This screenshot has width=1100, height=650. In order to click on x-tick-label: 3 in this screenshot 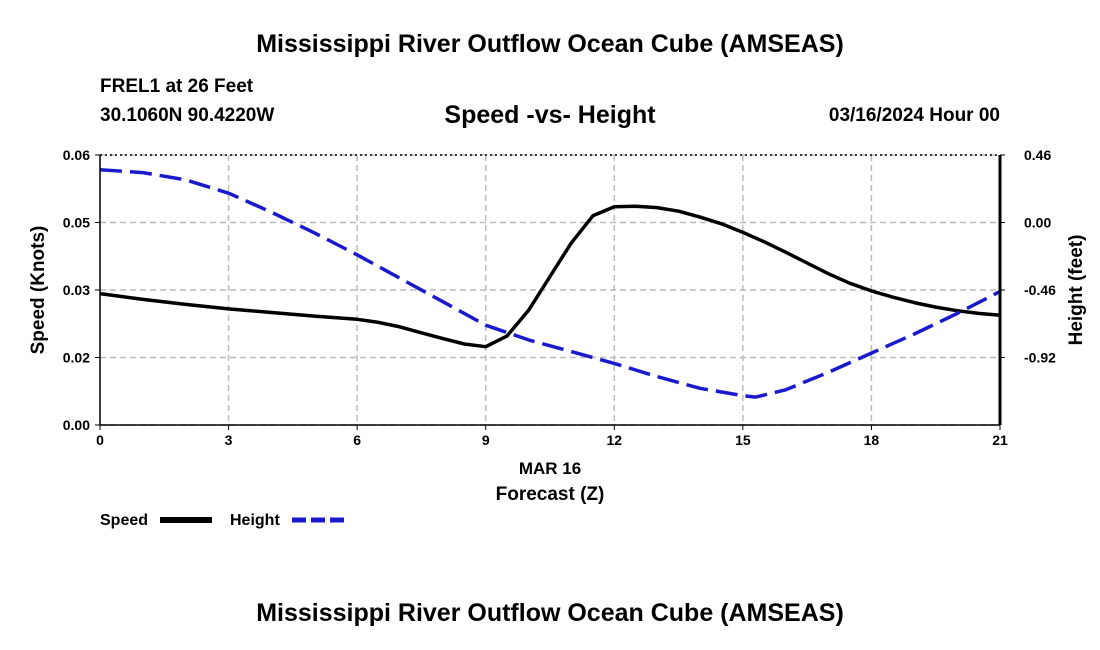, I will do `click(229, 440)`.